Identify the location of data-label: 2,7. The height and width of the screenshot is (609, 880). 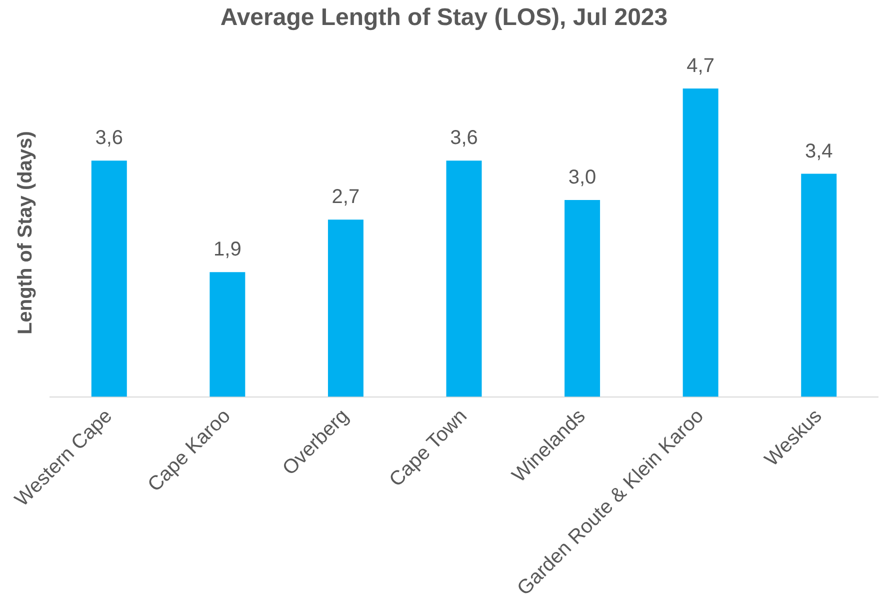
(346, 197).